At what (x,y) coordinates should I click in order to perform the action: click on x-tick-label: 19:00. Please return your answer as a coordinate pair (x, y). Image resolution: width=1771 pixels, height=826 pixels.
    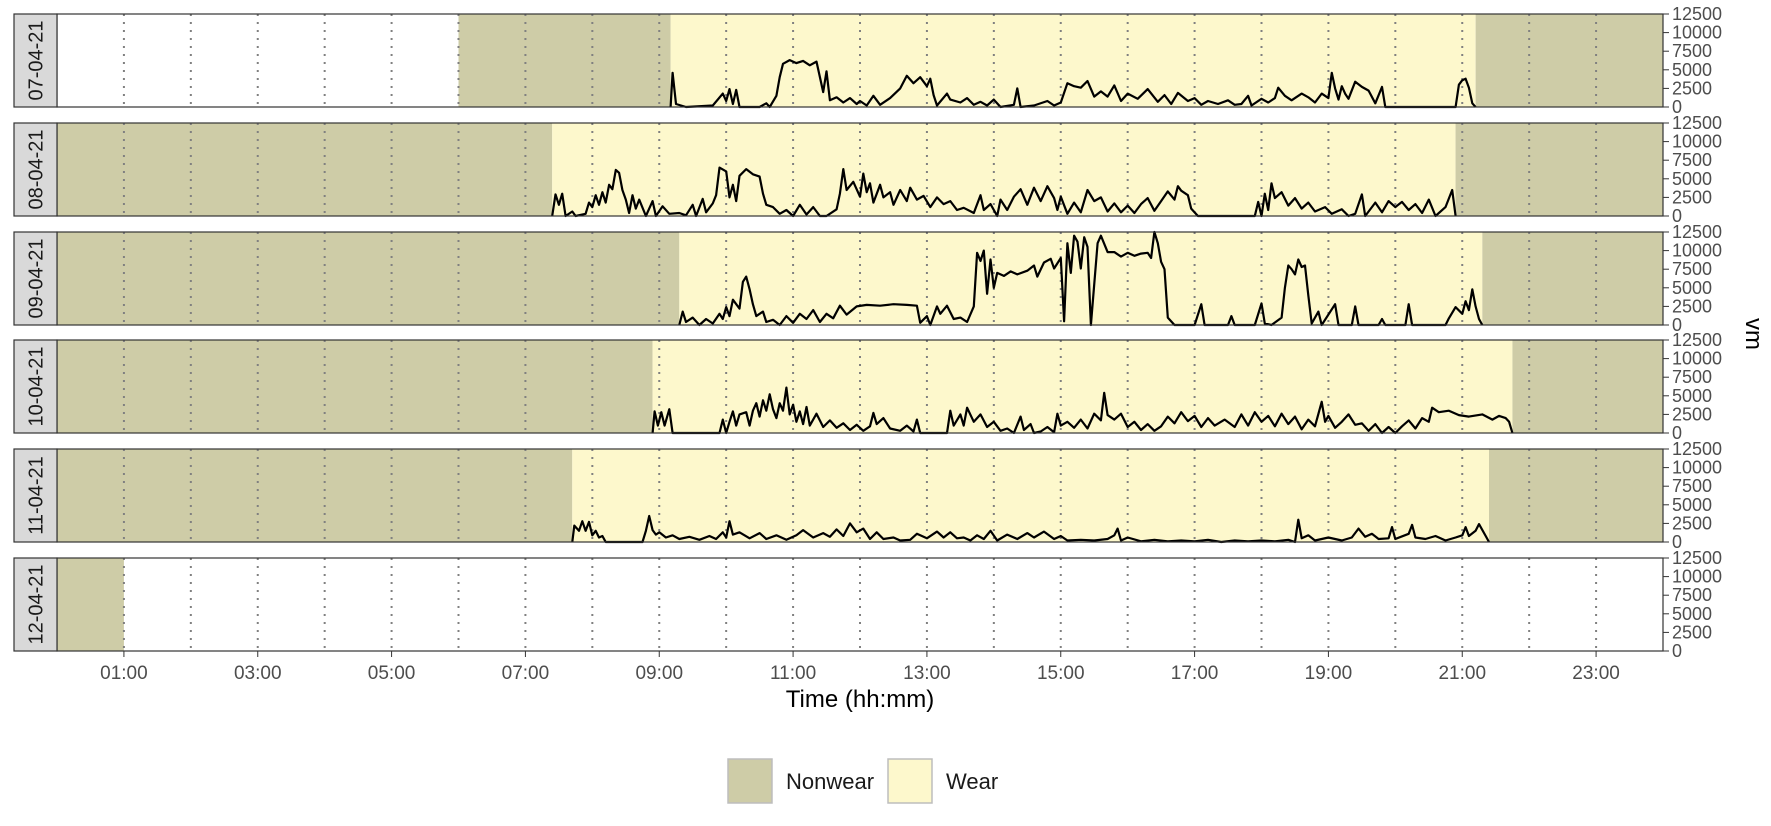
    Looking at the image, I should click on (1329, 673).